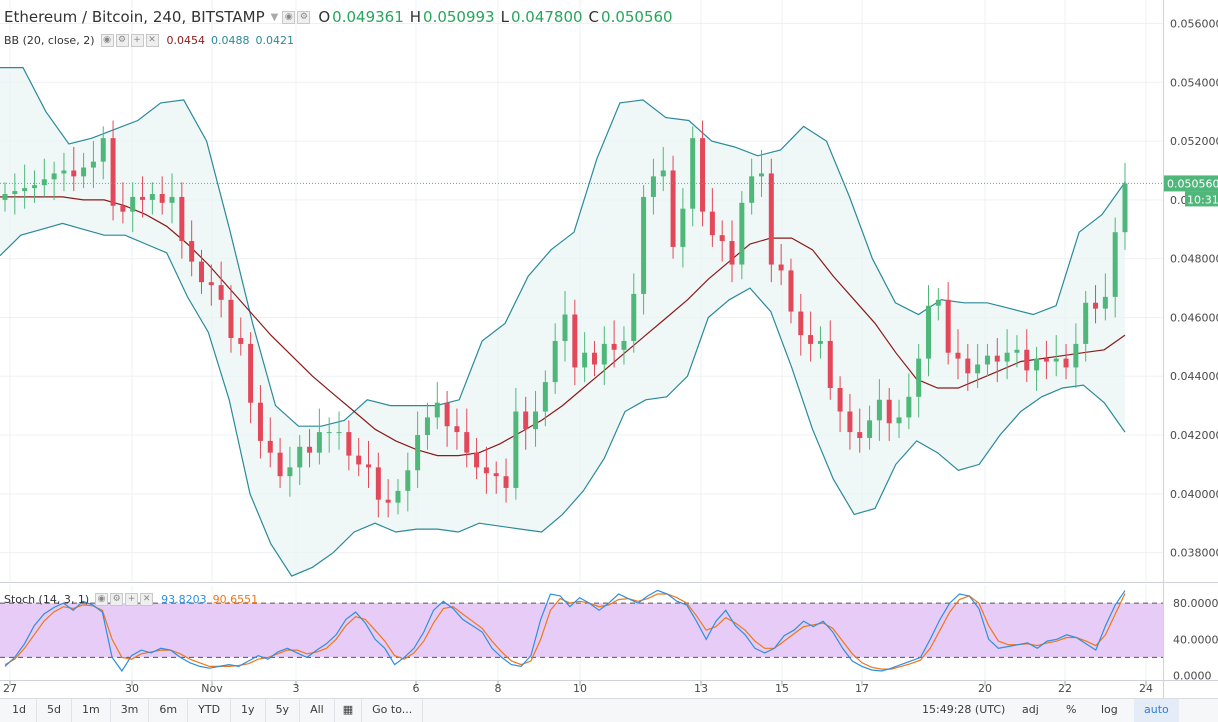 The image size is (1218, 722). What do you see at coordinates (459, 17) in the screenshot?
I see `ohlc-high-value: 0.050993` at bounding box center [459, 17].